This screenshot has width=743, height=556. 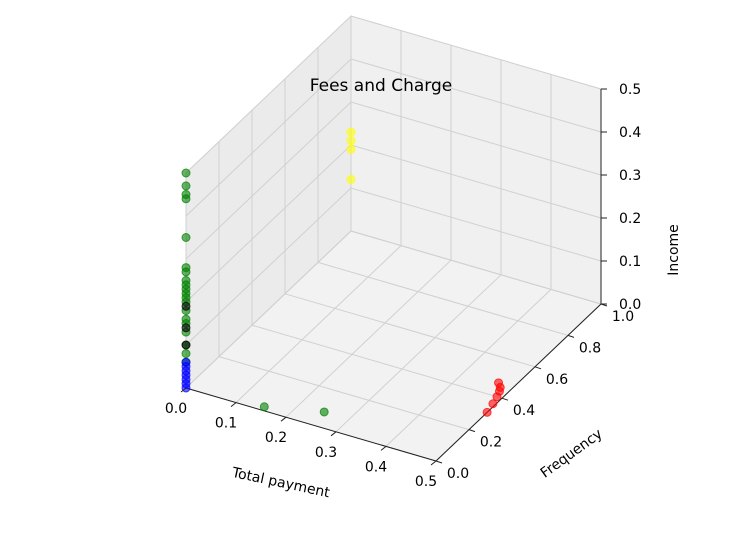 What do you see at coordinates (630, 176) in the screenshot?
I see `z-tick-label: 0.3` at bounding box center [630, 176].